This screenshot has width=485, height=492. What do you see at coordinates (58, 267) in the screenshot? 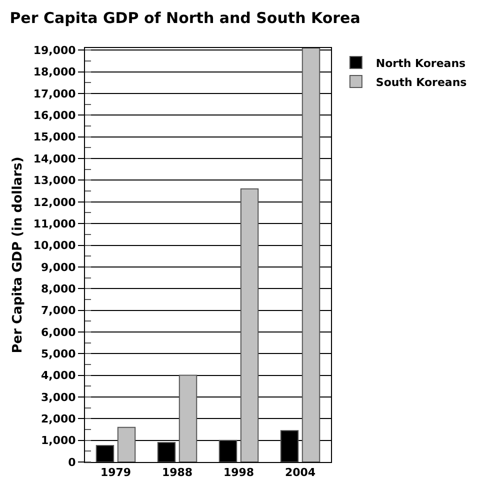
I see `y-tick-label: 9,000` at bounding box center [58, 267].